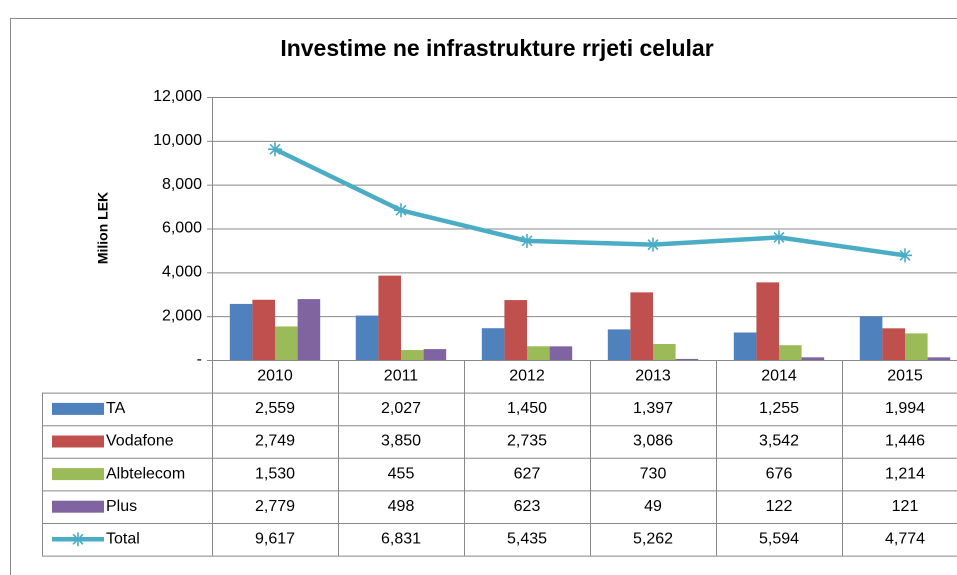 Image resolution: width=957 pixels, height=575 pixels. What do you see at coordinates (779, 376) in the screenshot?
I see `x-tick-label: 2014` at bounding box center [779, 376].